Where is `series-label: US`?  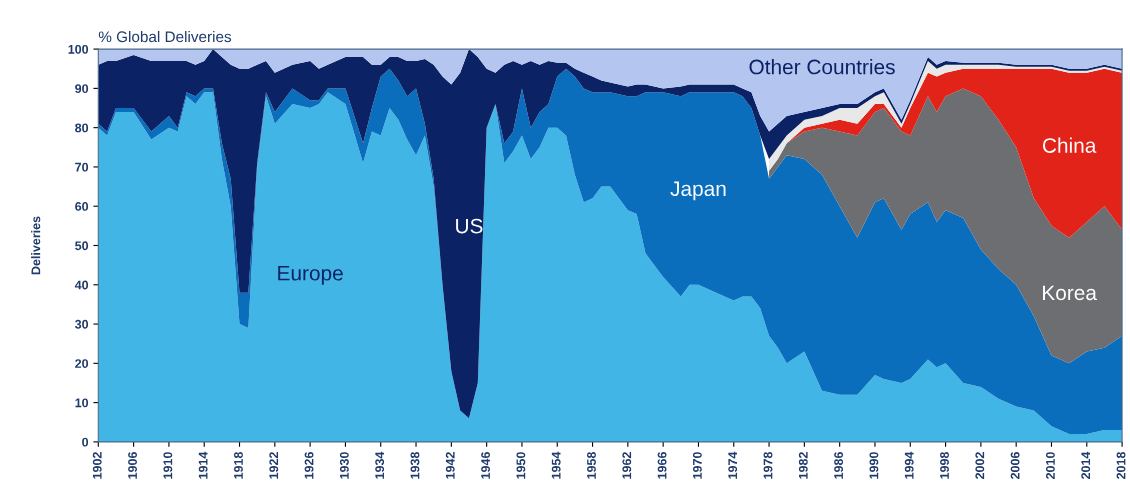
series-label: US is located at coordinates (469, 226).